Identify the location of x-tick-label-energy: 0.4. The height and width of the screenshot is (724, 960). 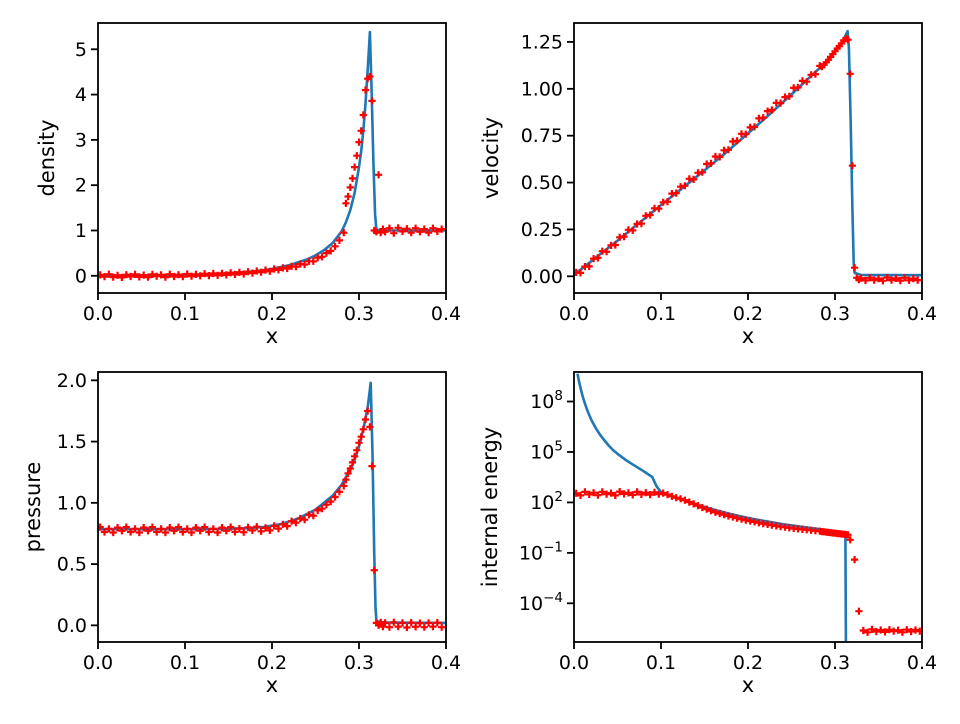
(922, 663).